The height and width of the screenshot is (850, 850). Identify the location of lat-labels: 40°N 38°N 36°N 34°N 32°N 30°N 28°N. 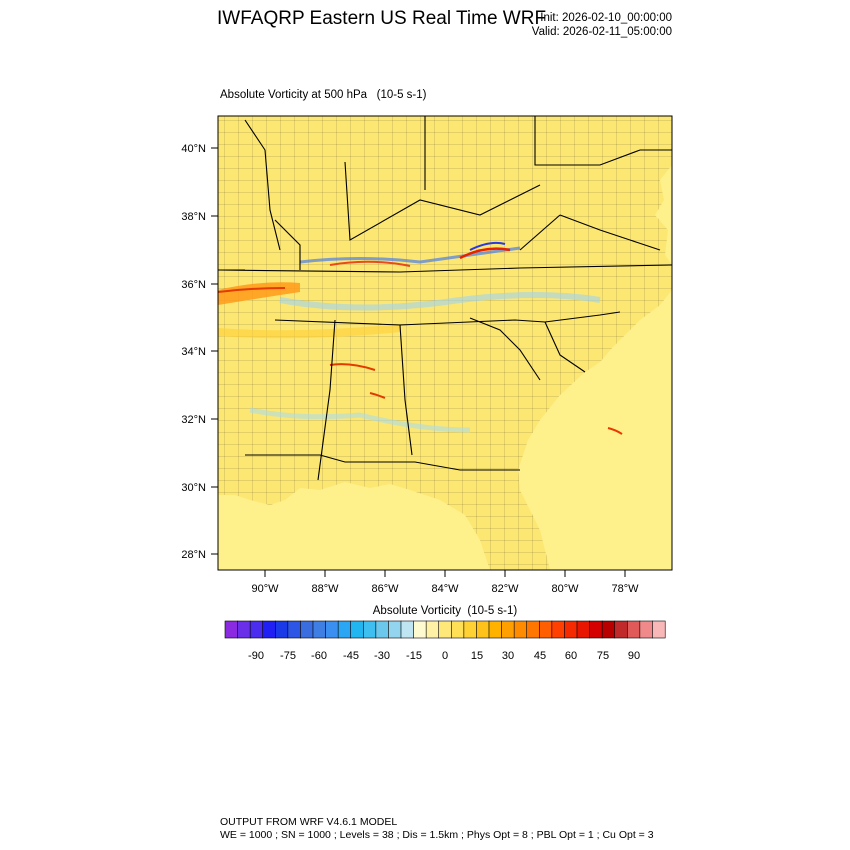
(193, 352).